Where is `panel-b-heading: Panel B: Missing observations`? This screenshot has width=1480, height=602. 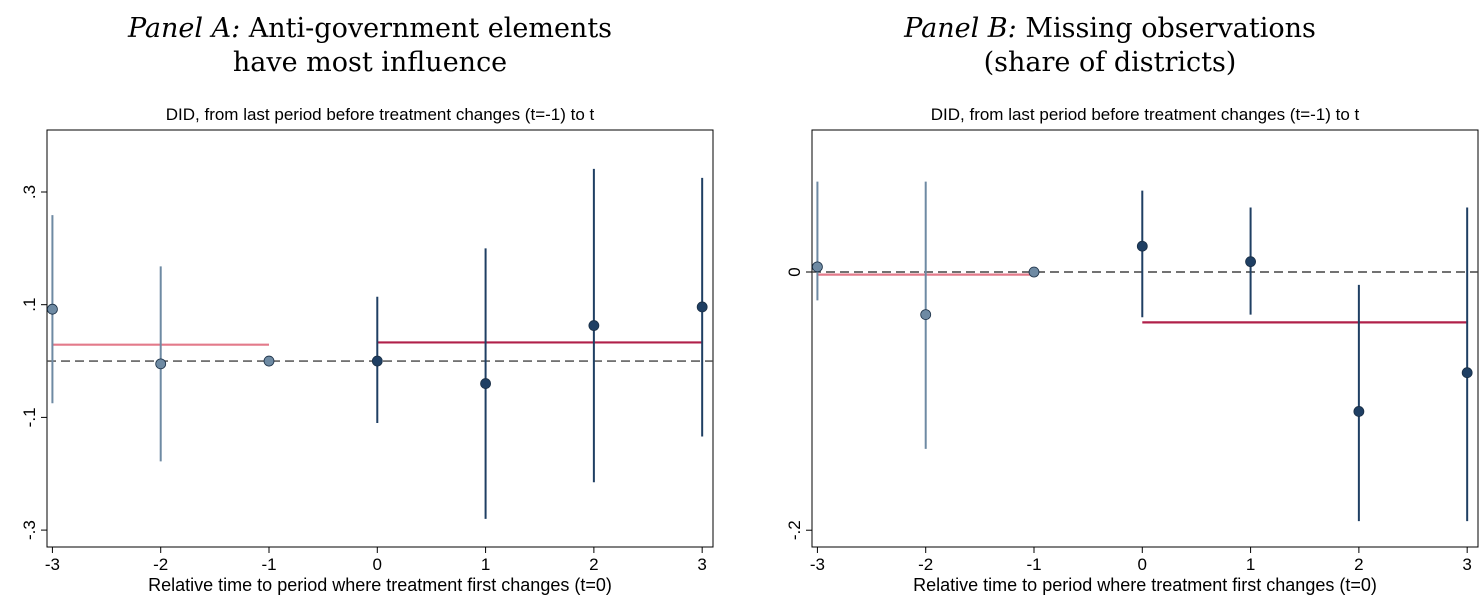 panel-b-heading: Panel B: Missing observations is located at coordinates (1110, 29).